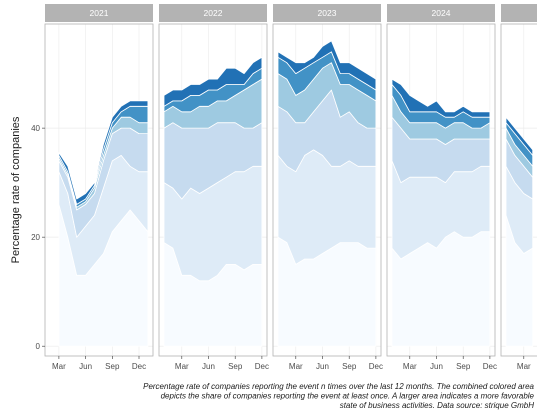  Describe the element at coordinates (35, 128) in the screenshot. I see `y-tick-label: 40` at that location.